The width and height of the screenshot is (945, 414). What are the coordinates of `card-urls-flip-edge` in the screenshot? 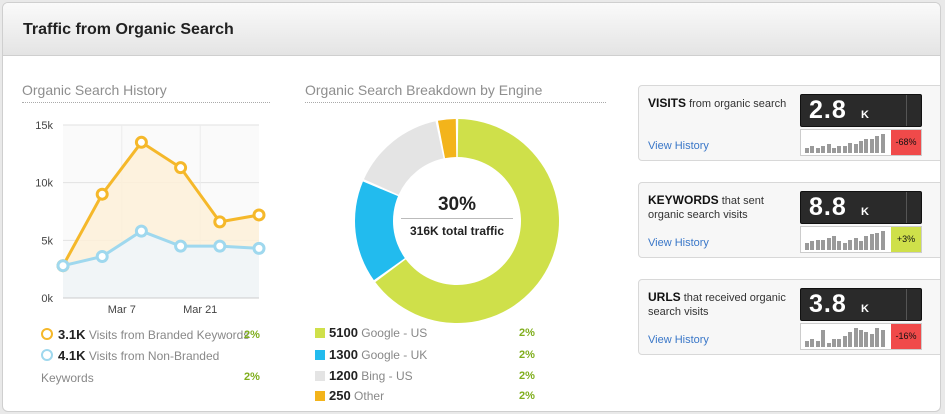 It's located at (911, 304).